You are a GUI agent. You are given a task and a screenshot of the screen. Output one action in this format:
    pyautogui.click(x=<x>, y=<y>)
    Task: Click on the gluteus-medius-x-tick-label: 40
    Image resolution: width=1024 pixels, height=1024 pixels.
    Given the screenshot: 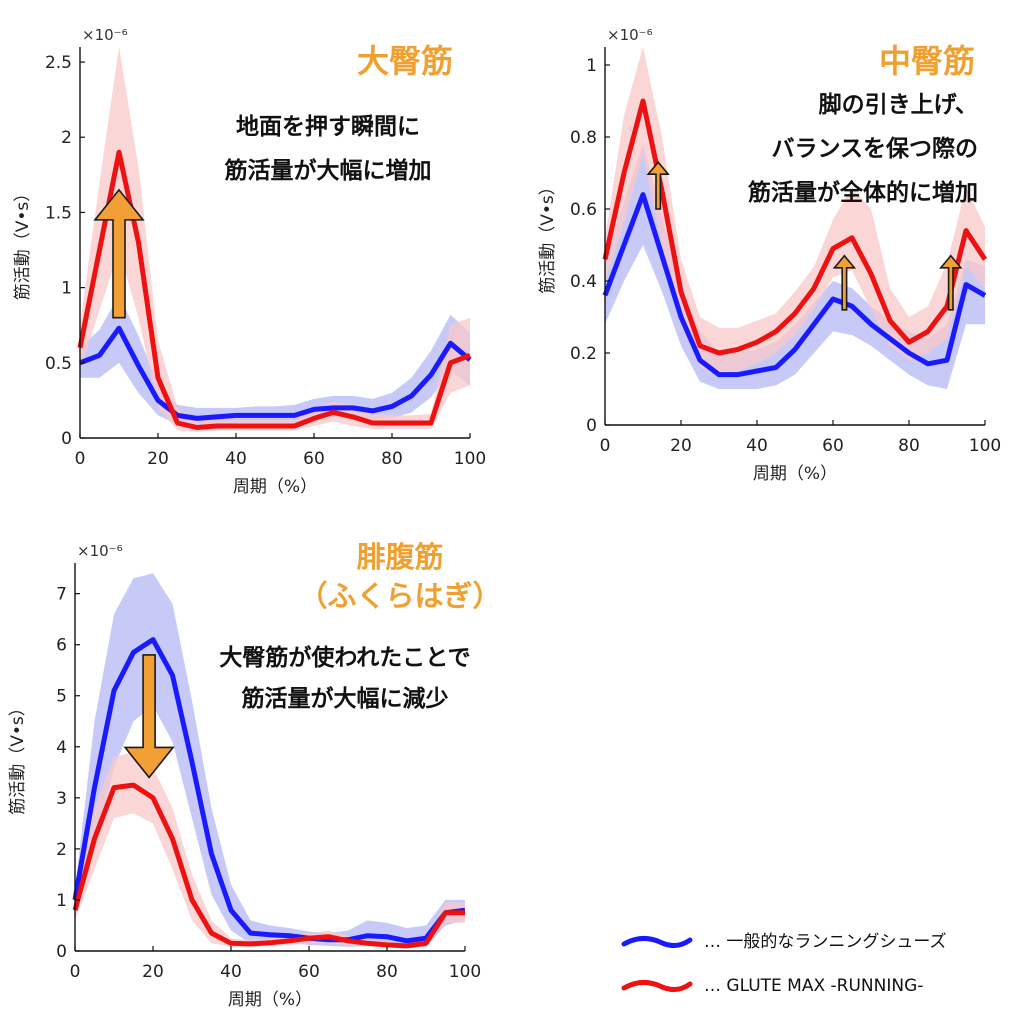 What is the action you would take?
    pyautogui.click(x=757, y=446)
    